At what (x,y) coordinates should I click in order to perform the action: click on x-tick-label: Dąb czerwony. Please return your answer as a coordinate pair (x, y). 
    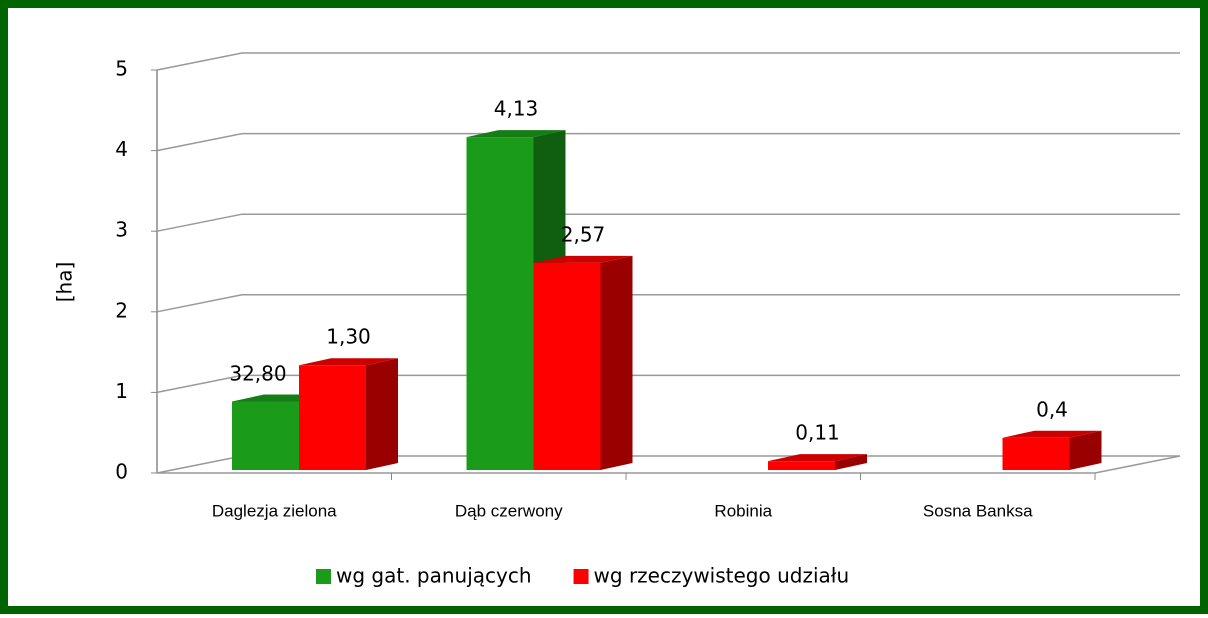
    Looking at the image, I should click on (509, 510).